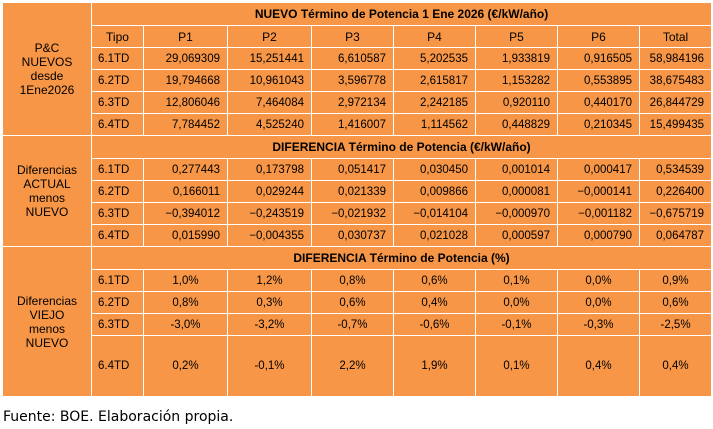 The image size is (713, 429). What do you see at coordinates (352, 280) in the screenshot?
I see `cell-p3: 0,8%` at bounding box center [352, 280].